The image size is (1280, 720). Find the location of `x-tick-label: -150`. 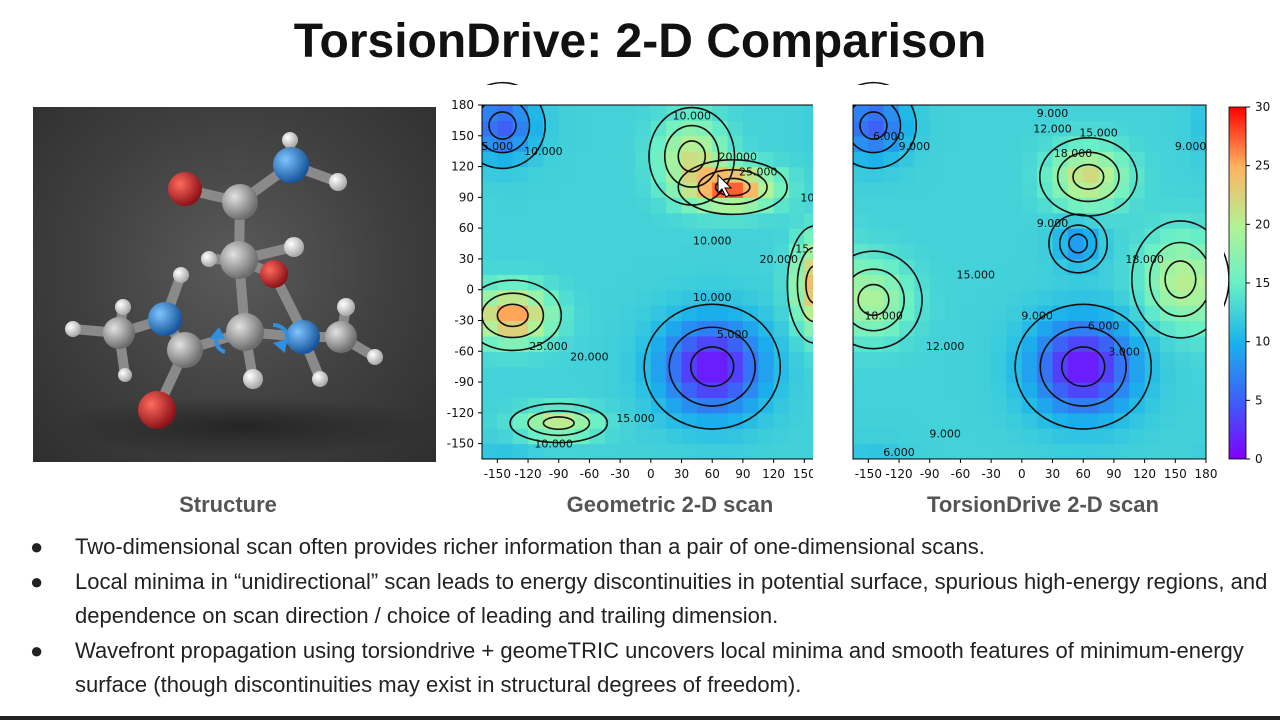

x-tick-label: -150 is located at coordinates (497, 474).